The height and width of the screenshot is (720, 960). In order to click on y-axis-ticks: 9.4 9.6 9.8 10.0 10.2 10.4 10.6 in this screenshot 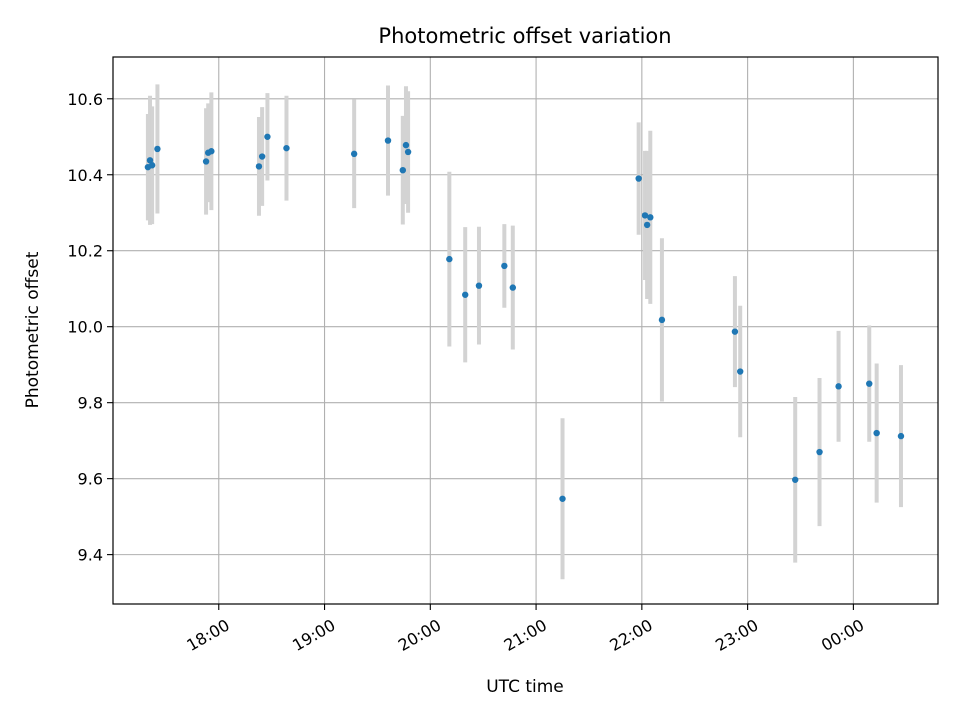, I will do `click(90, 327)`.